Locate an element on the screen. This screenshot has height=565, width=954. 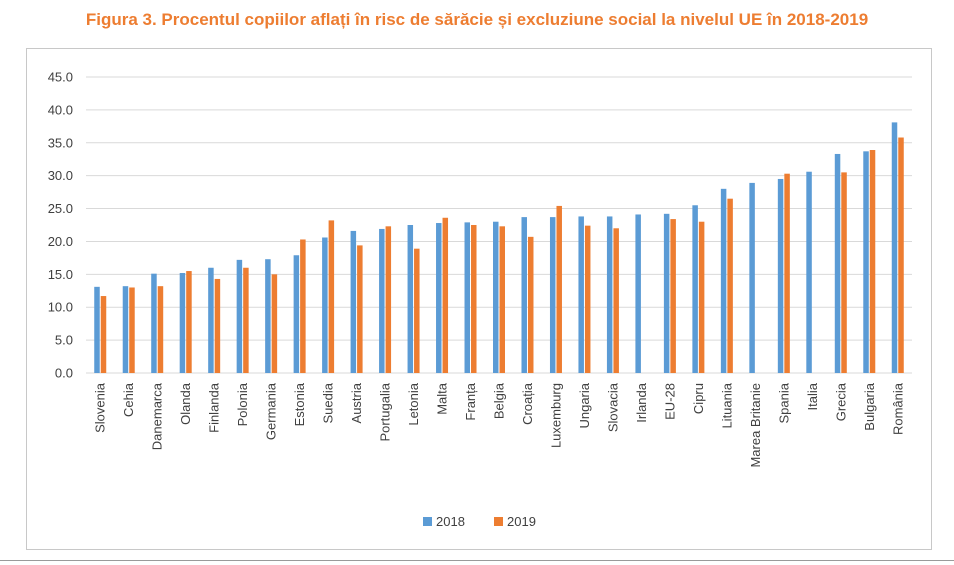
legend-label-2019: 2019 is located at coordinates (521, 521).